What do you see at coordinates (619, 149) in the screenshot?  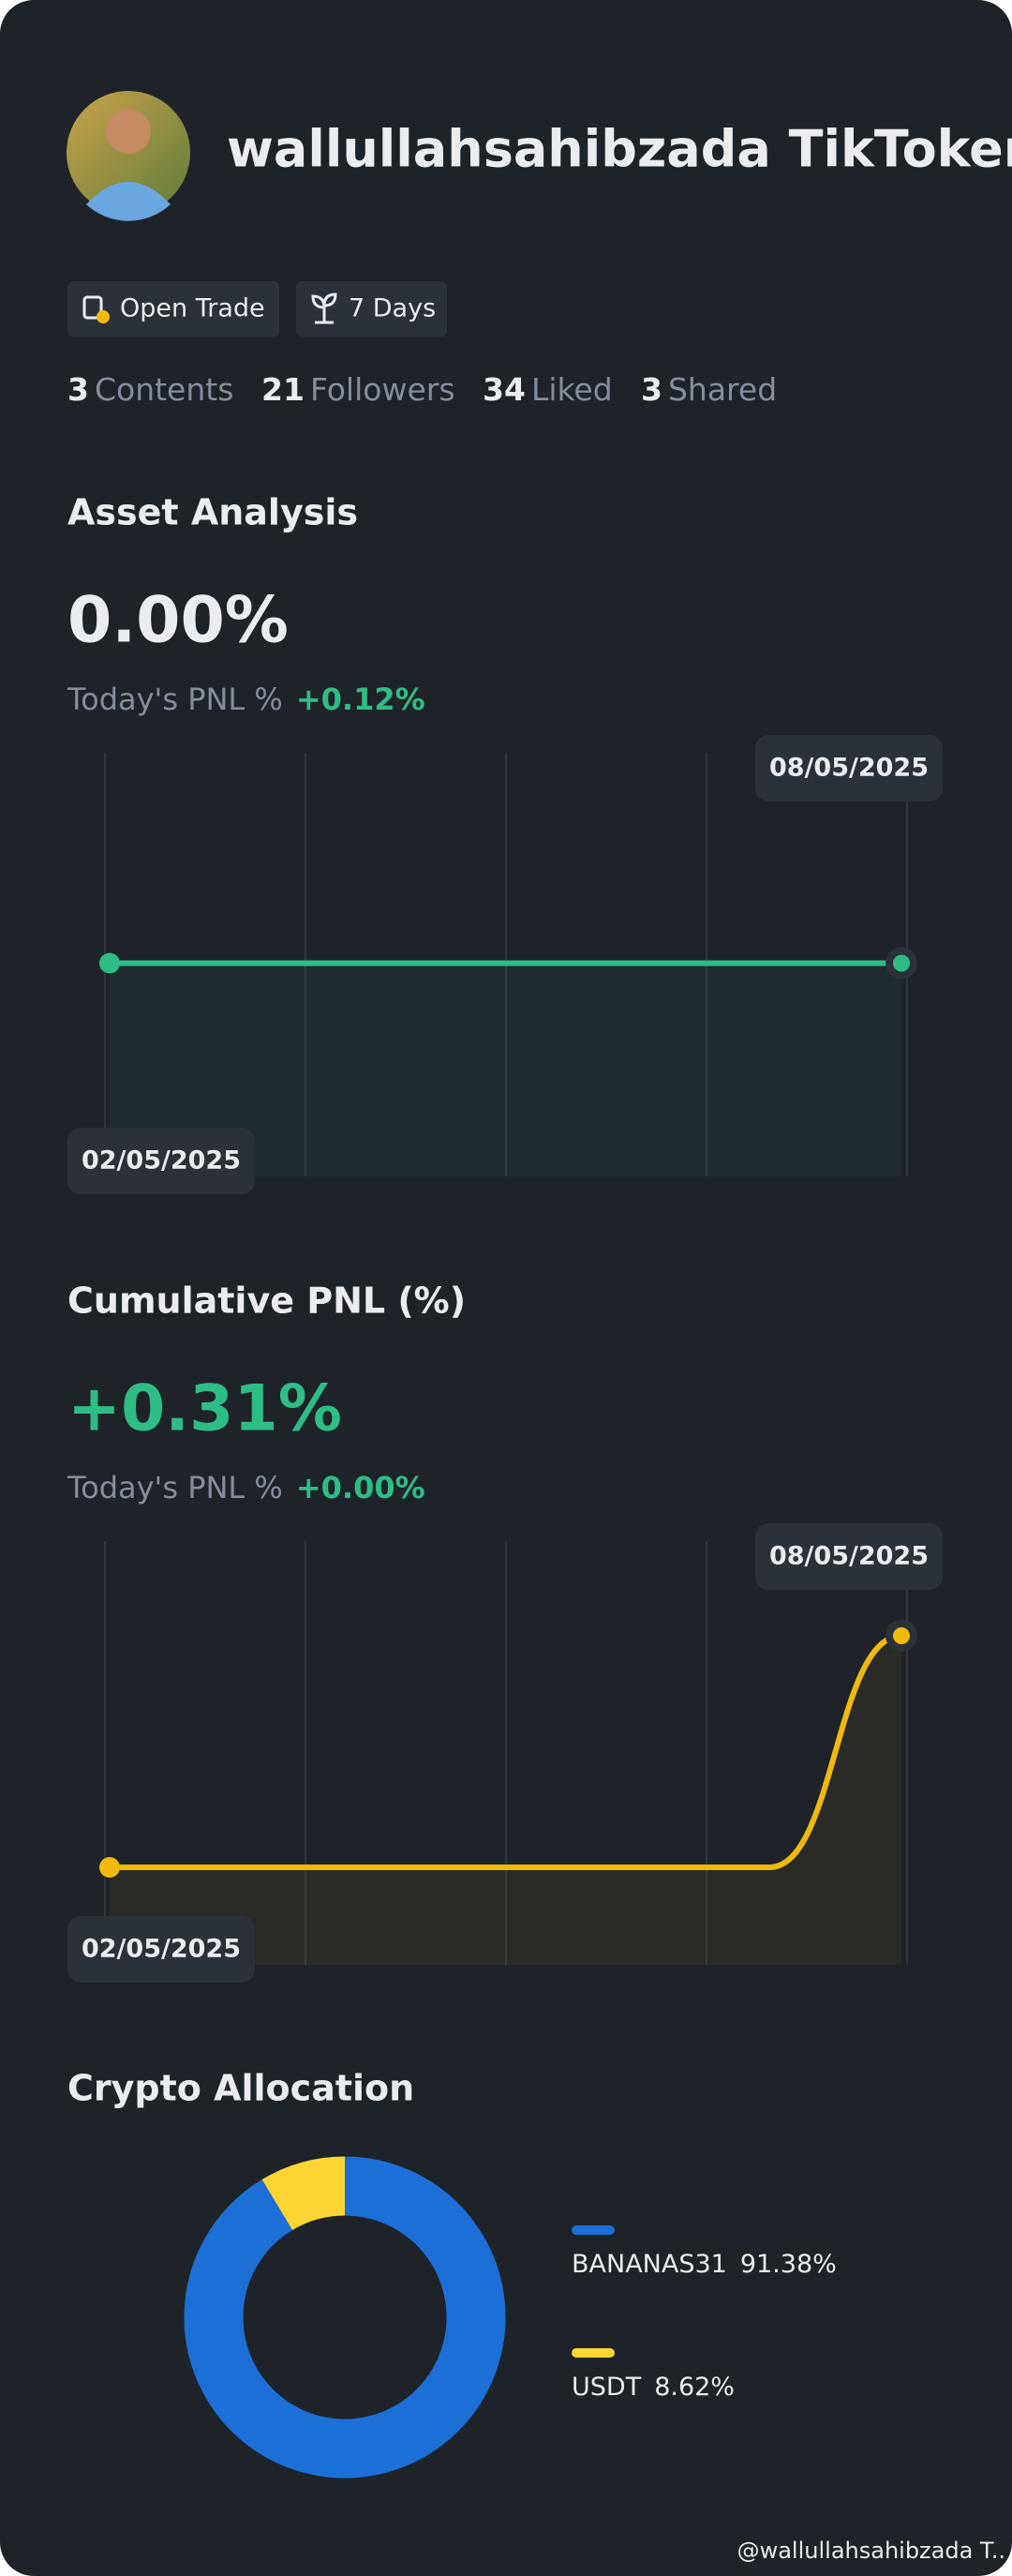 I see `profile-name: wallullahsahibzada TikToker` at bounding box center [619, 149].